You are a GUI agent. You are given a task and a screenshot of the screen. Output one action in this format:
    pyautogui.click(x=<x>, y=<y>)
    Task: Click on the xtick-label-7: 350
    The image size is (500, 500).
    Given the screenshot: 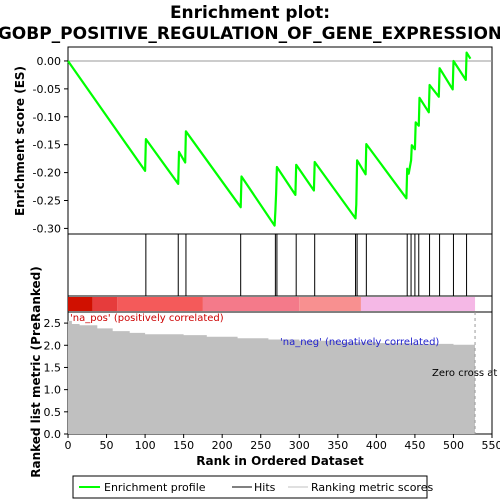 What is the action you would take?
    pyautogui.click(x=337, y=445)
    